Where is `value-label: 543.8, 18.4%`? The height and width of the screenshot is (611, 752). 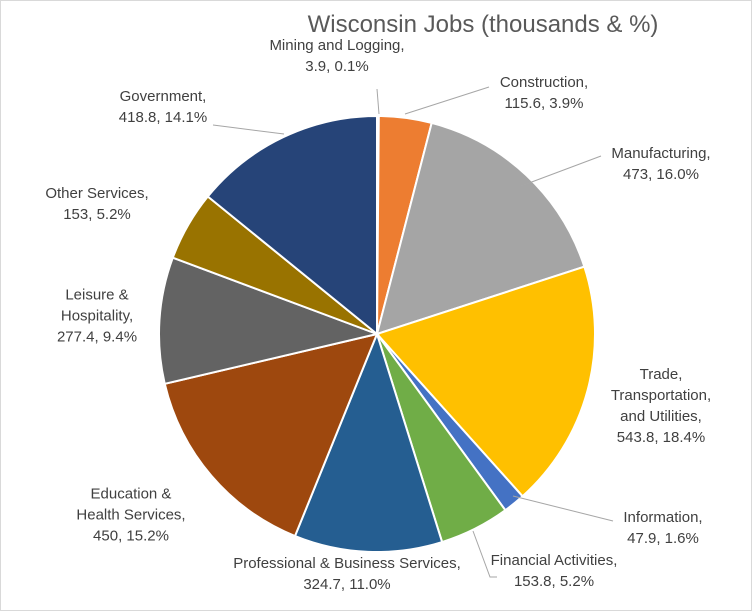 value-label: 543.8, 18.4% is located at coordinates (661, 437).